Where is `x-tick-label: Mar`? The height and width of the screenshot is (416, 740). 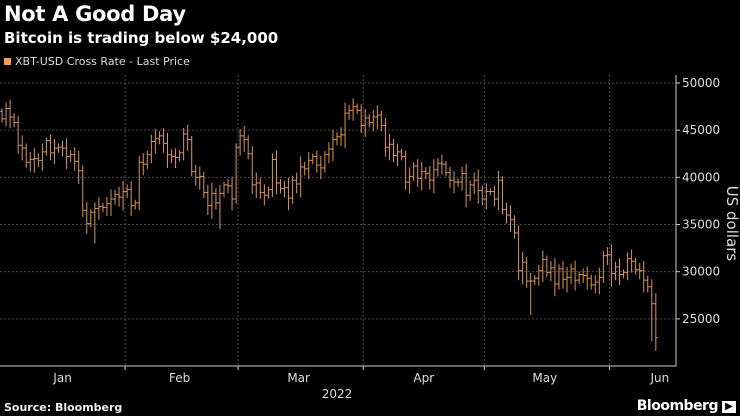 x-tick-label: Mar is located at coordinates (298, 378).